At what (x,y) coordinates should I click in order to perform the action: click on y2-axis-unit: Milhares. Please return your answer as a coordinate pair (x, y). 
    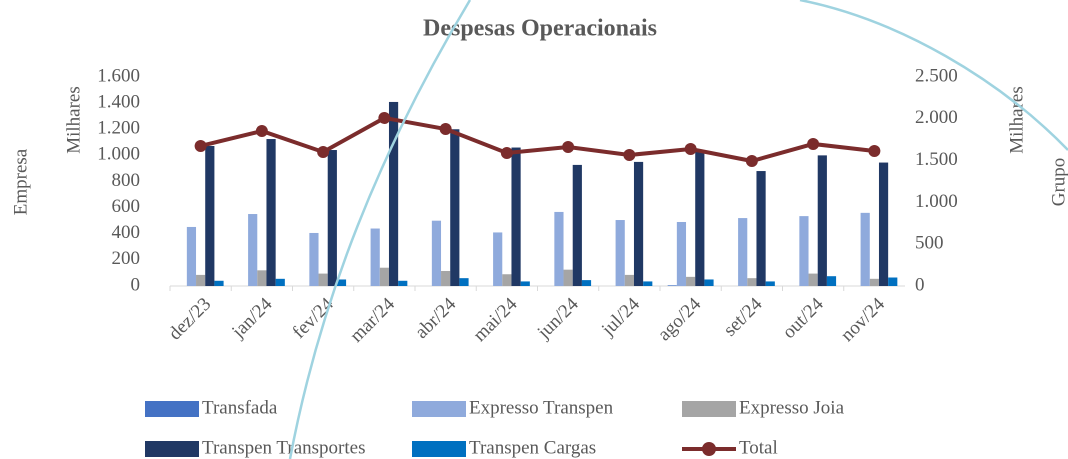
    Looking at the image, I should click on (1016, 120).